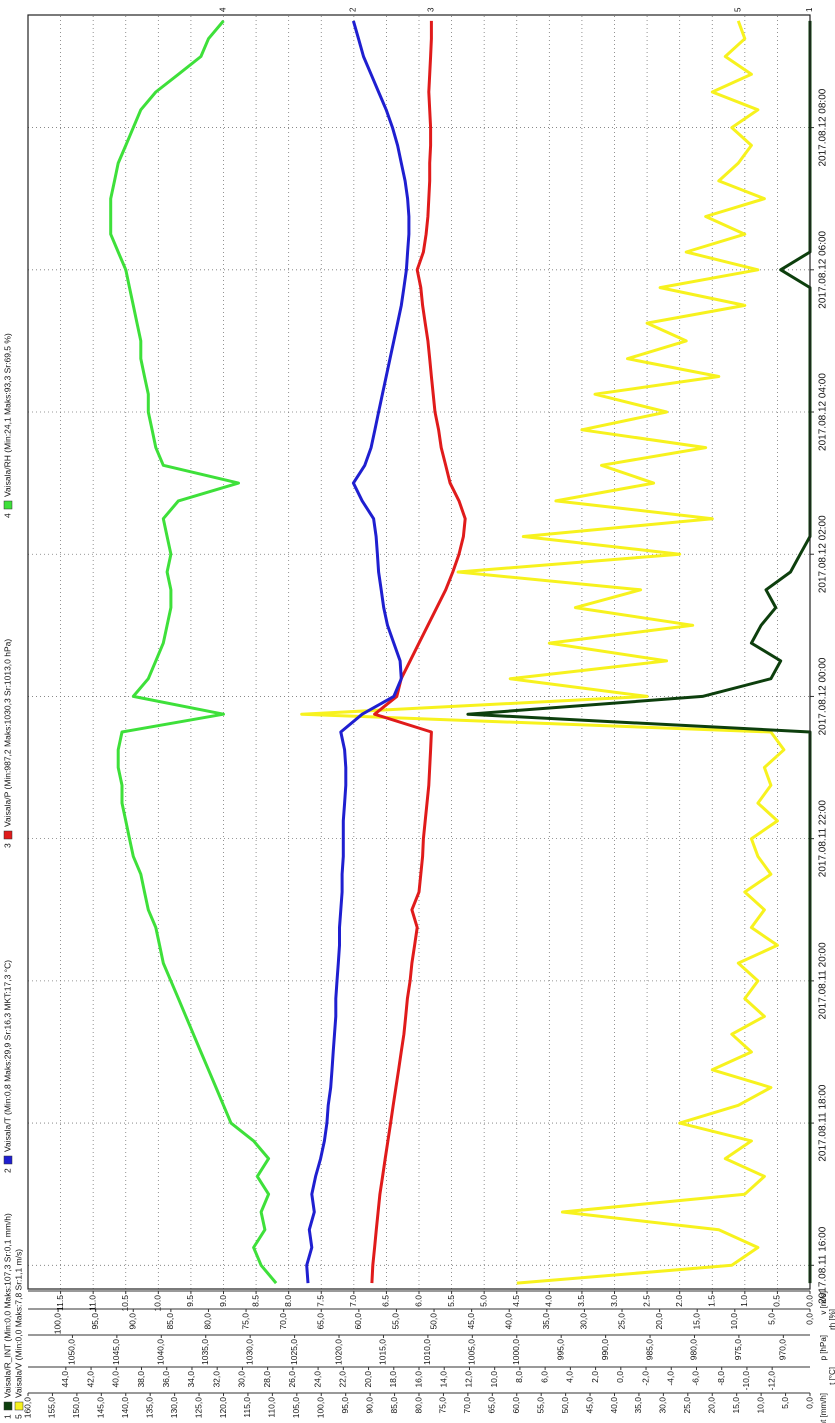  I want to click on y-tick-label: 38,0, so click(141, 1379).